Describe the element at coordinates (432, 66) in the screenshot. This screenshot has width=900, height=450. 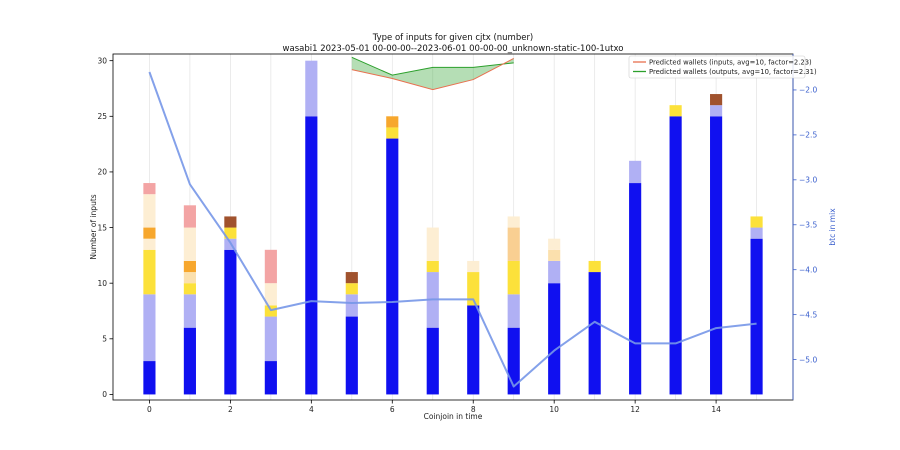
I see `wallets-outputs-line` at that location.